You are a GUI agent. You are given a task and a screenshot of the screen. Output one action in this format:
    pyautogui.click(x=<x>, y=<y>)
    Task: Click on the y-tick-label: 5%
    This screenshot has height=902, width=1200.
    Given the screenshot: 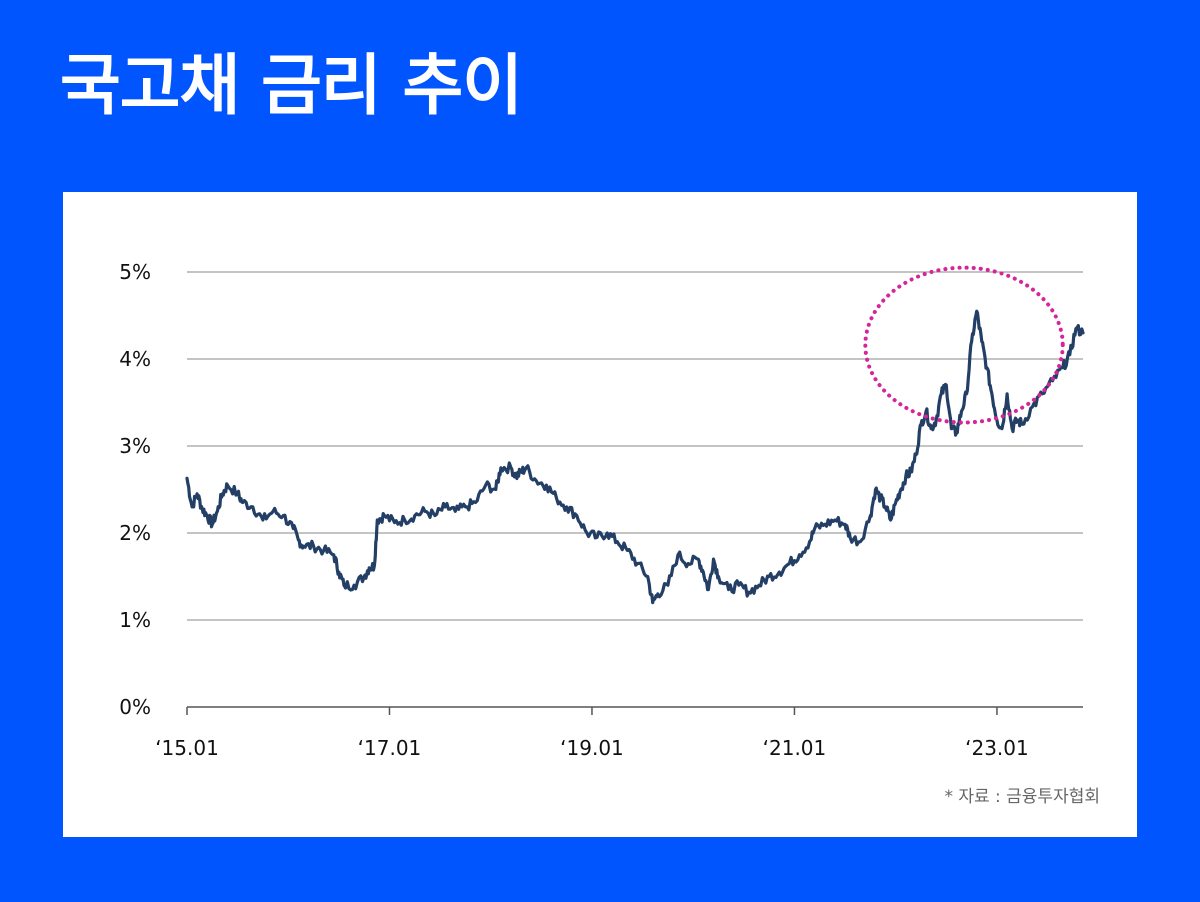 What is the action you would take?
    pyautogui.click(x=135, y=272)
    